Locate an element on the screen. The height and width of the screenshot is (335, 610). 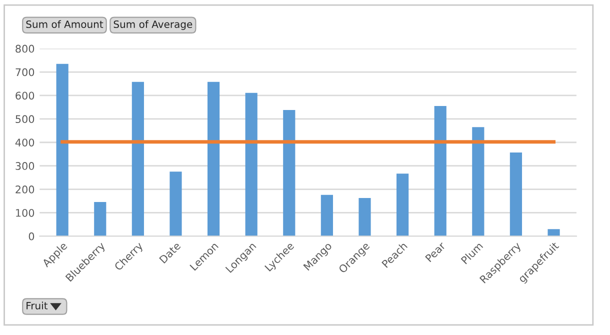
y-tick-label: 100 is located at coordinates (25, 212).